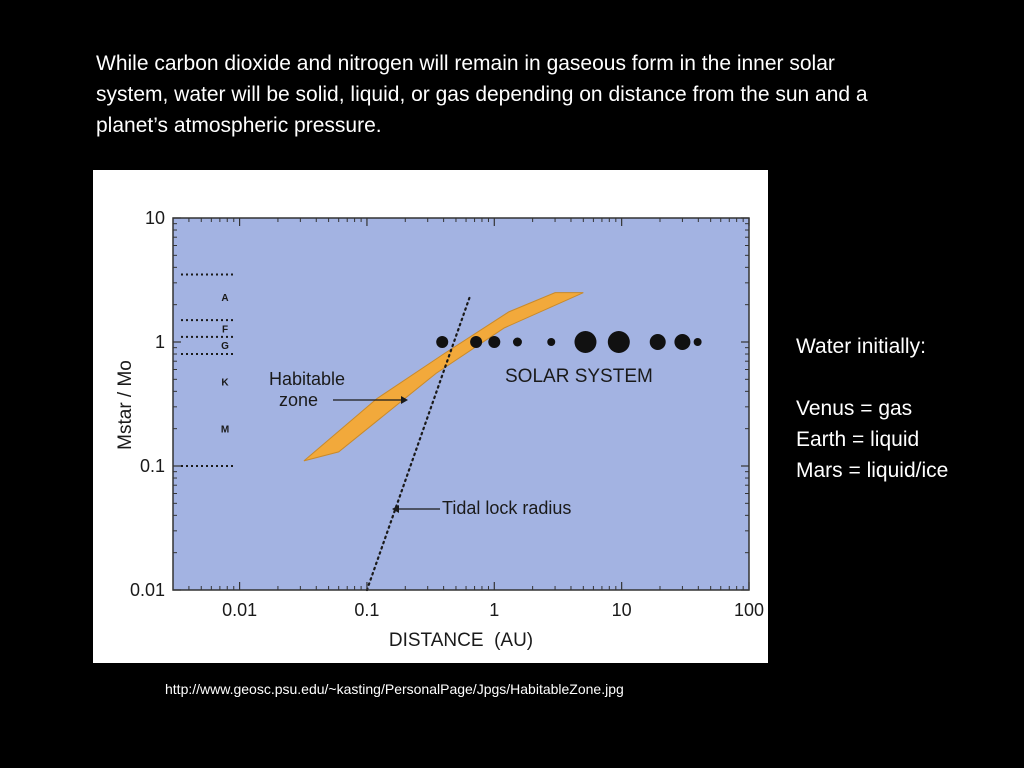 The image size is (1024, 768). What do you see at coordinates (418, 442) in the screenshot?
I see `tidal-lock-line` at bounding box center [418, 442].